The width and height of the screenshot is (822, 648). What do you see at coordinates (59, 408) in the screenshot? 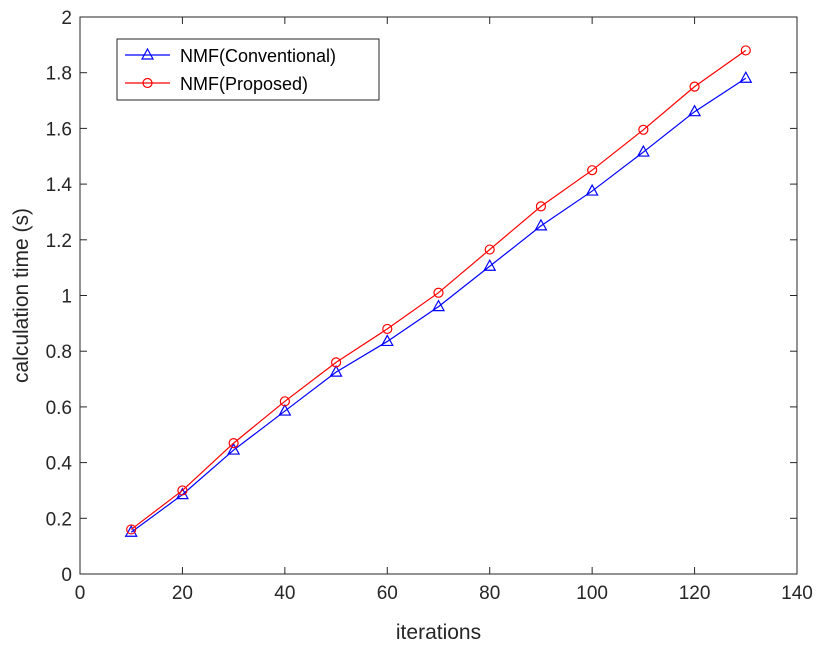
I see `y-tick-label: 0.6` at bounding box center [59, 408].